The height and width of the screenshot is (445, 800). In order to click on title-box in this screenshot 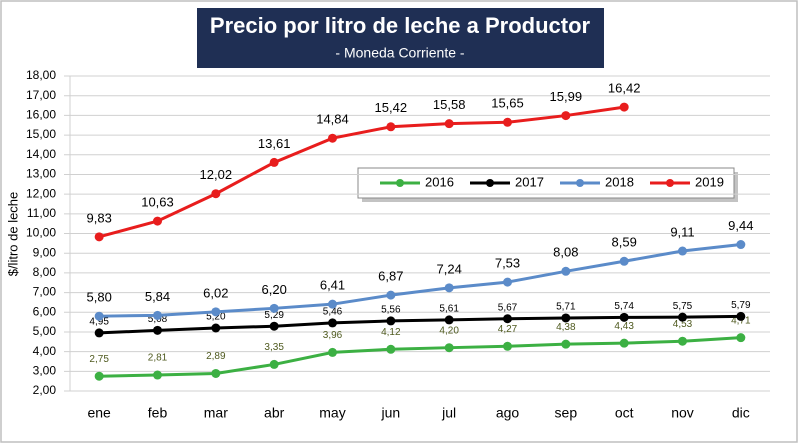, I will do `click(400, 38)`.